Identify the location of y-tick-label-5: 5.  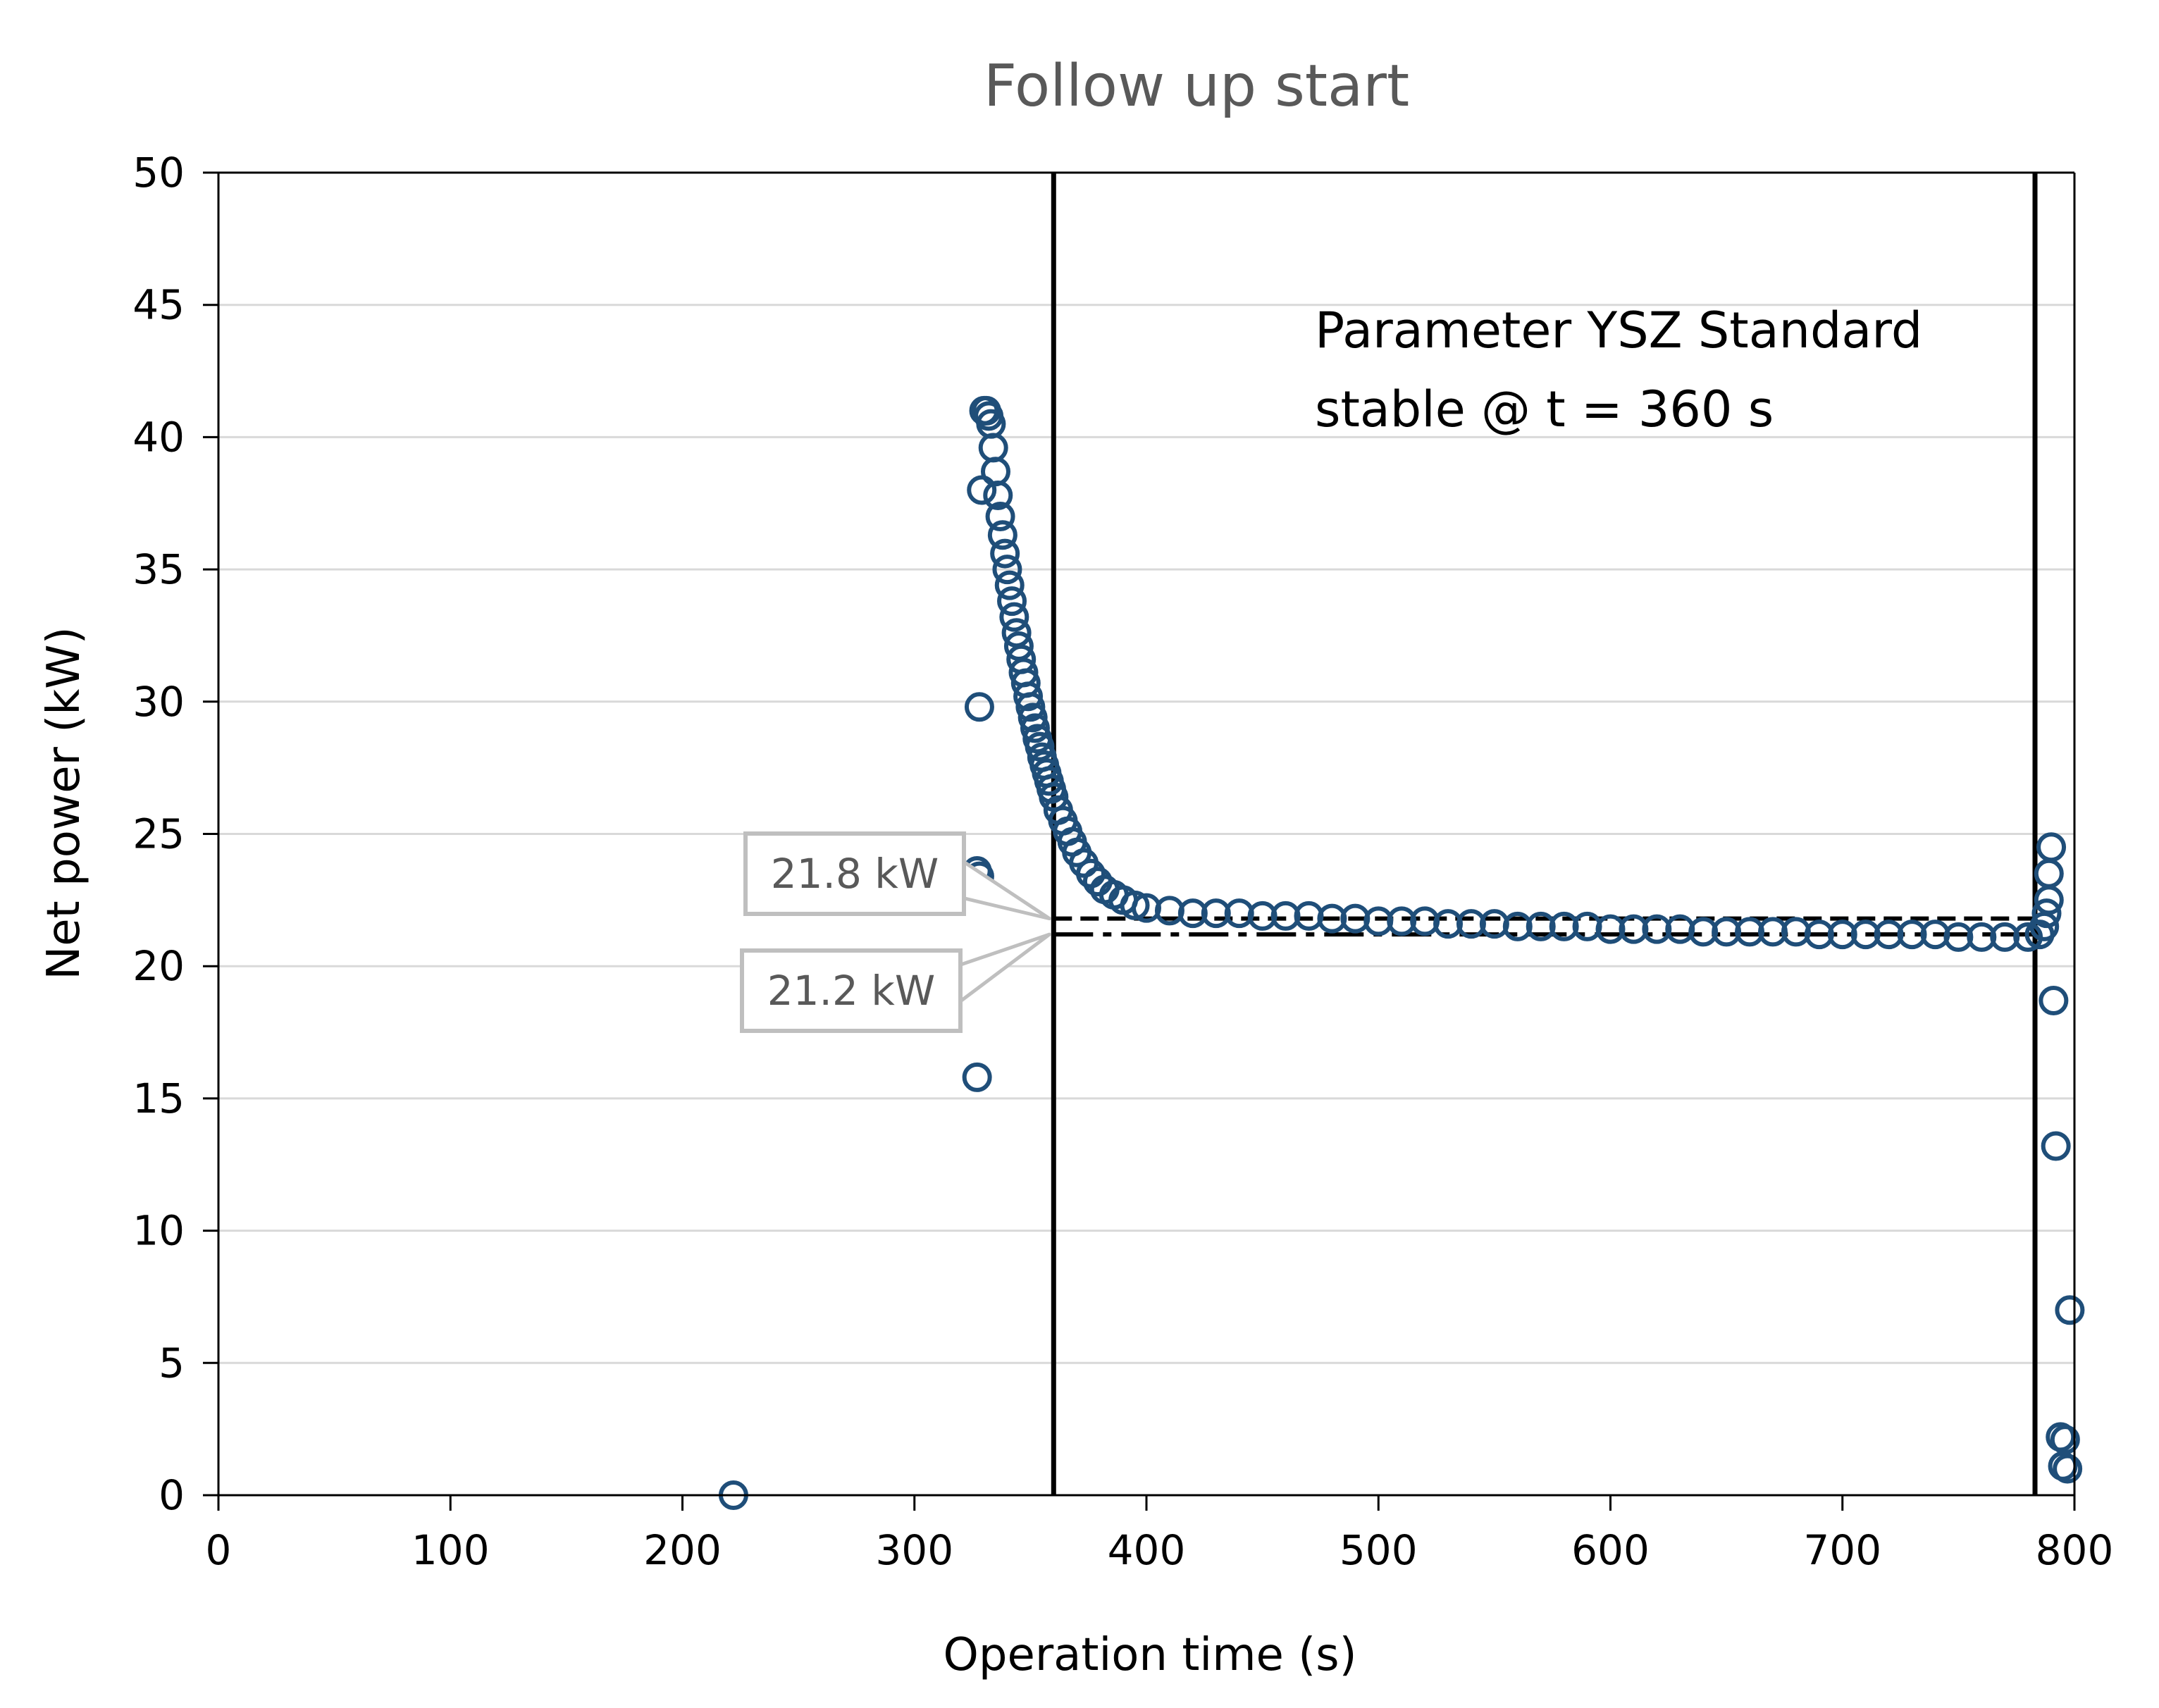
(172, 1363).